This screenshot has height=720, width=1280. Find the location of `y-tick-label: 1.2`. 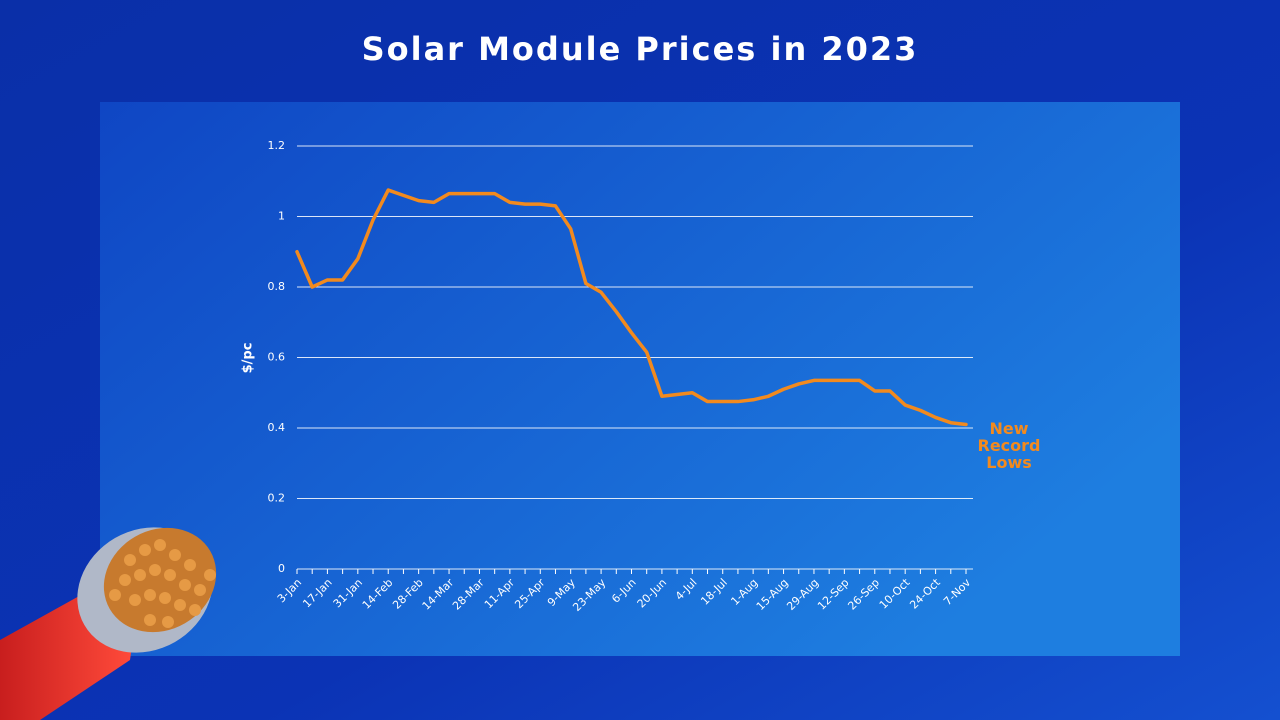

y-tick-label: 1.2 is located at coordinates (277, 145).